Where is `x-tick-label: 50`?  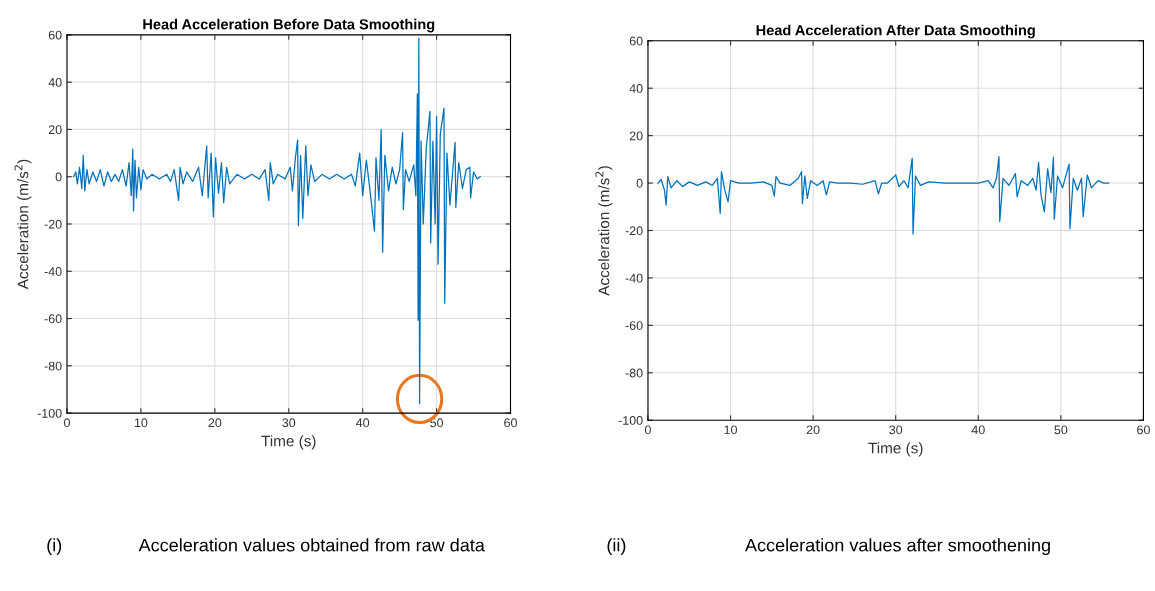 x-tick-label: 50 is located at coordinates (1061, 430).